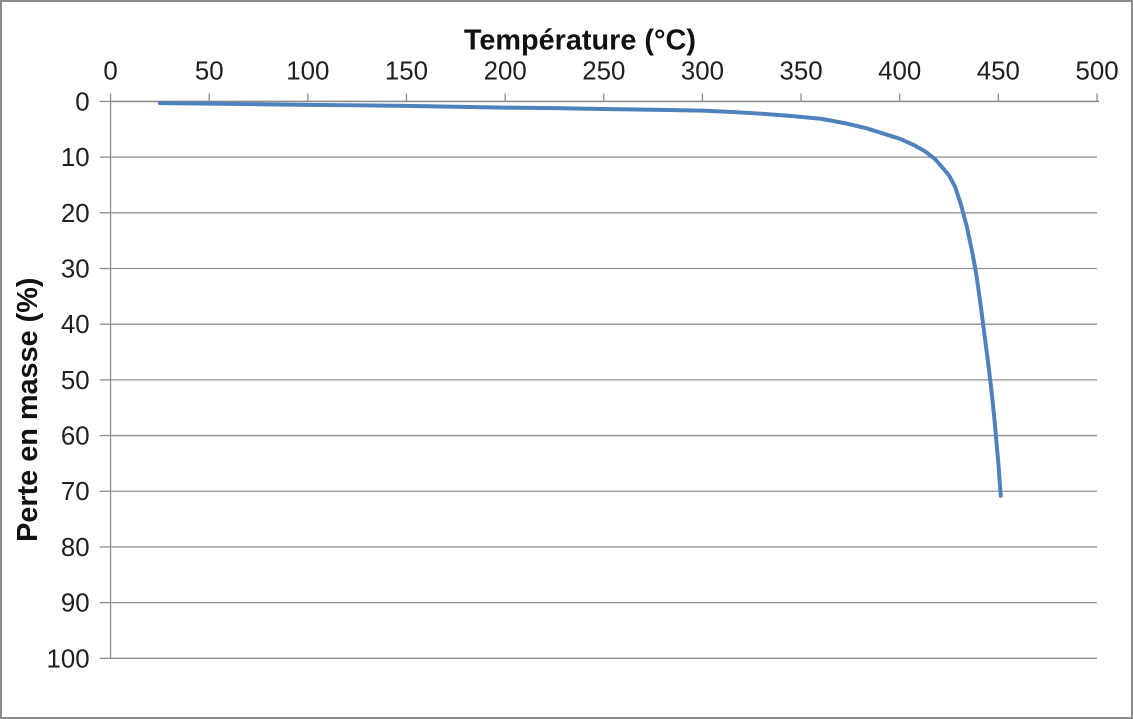  Describe the element at coordinates (28, 410) in the screenshot. I see `y-axis-title: Perte en masse (%)` at that location.